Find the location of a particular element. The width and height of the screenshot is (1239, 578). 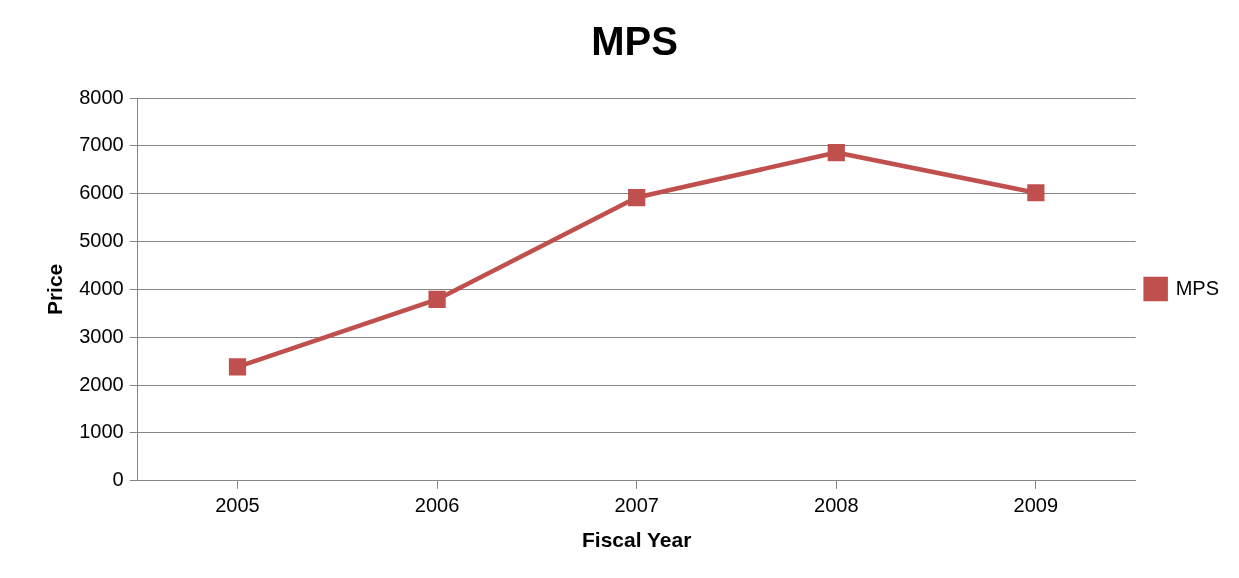

y-tick-label: 0 is located at coordinates (118, 479).